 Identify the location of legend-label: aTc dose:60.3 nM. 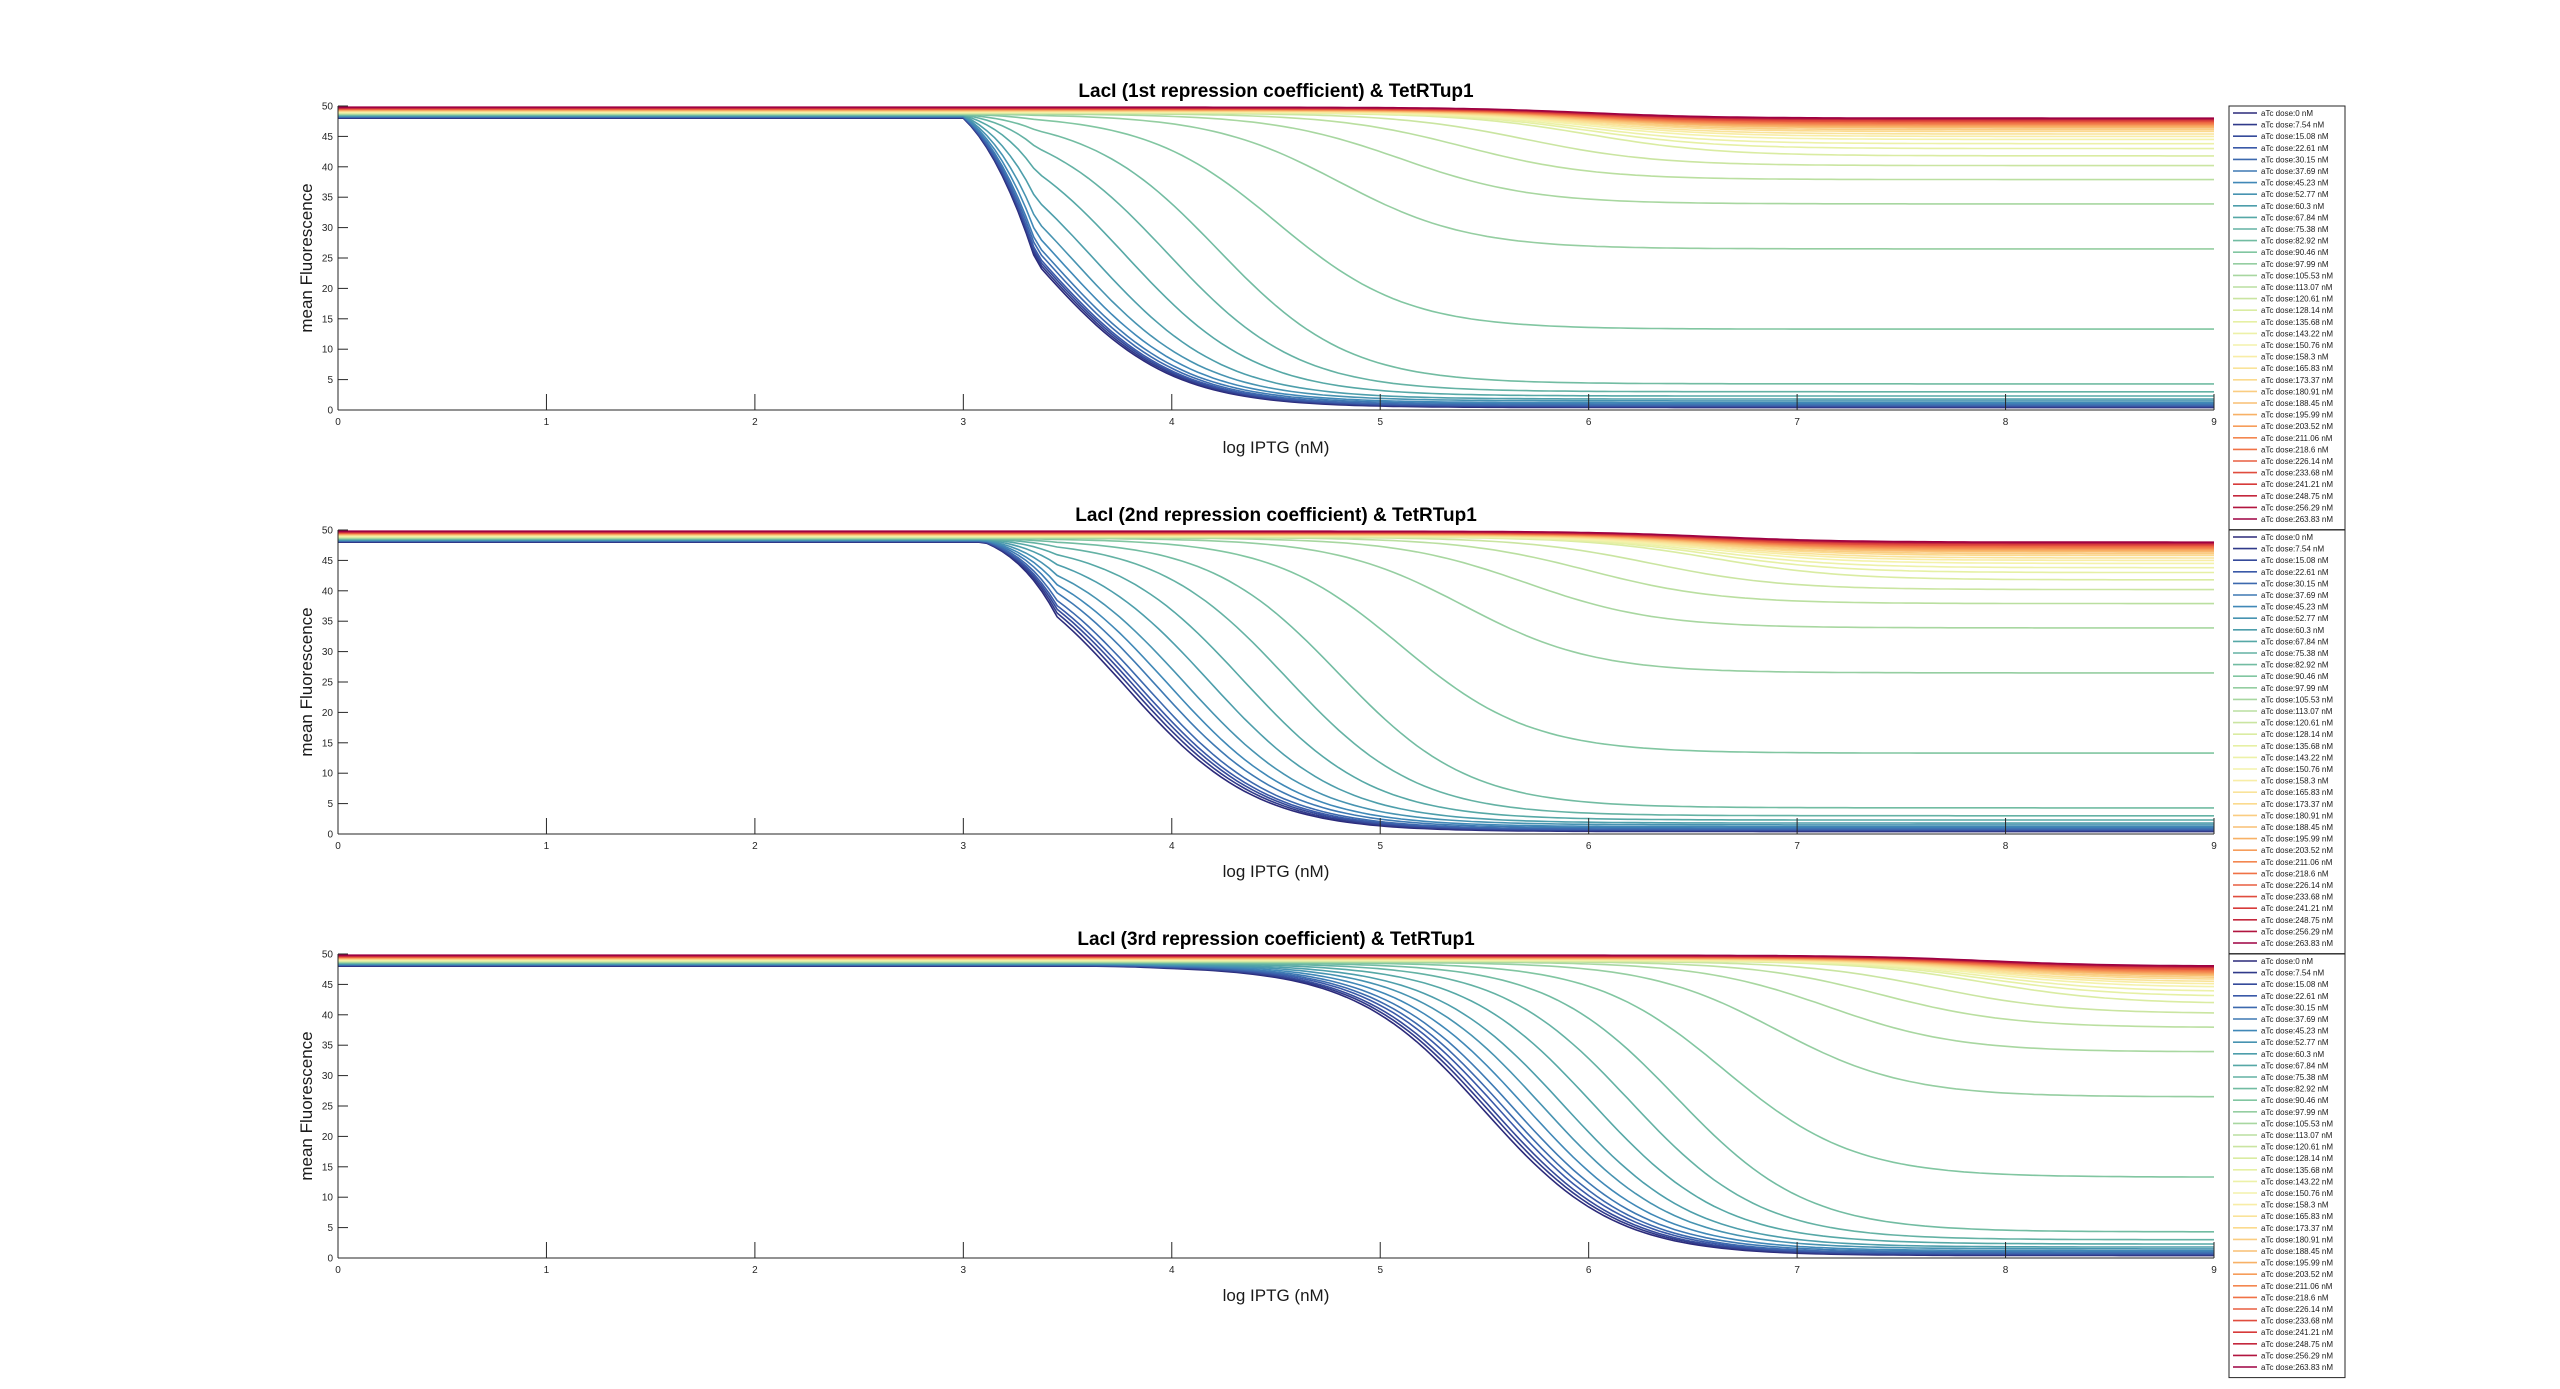
(2292, 1054).